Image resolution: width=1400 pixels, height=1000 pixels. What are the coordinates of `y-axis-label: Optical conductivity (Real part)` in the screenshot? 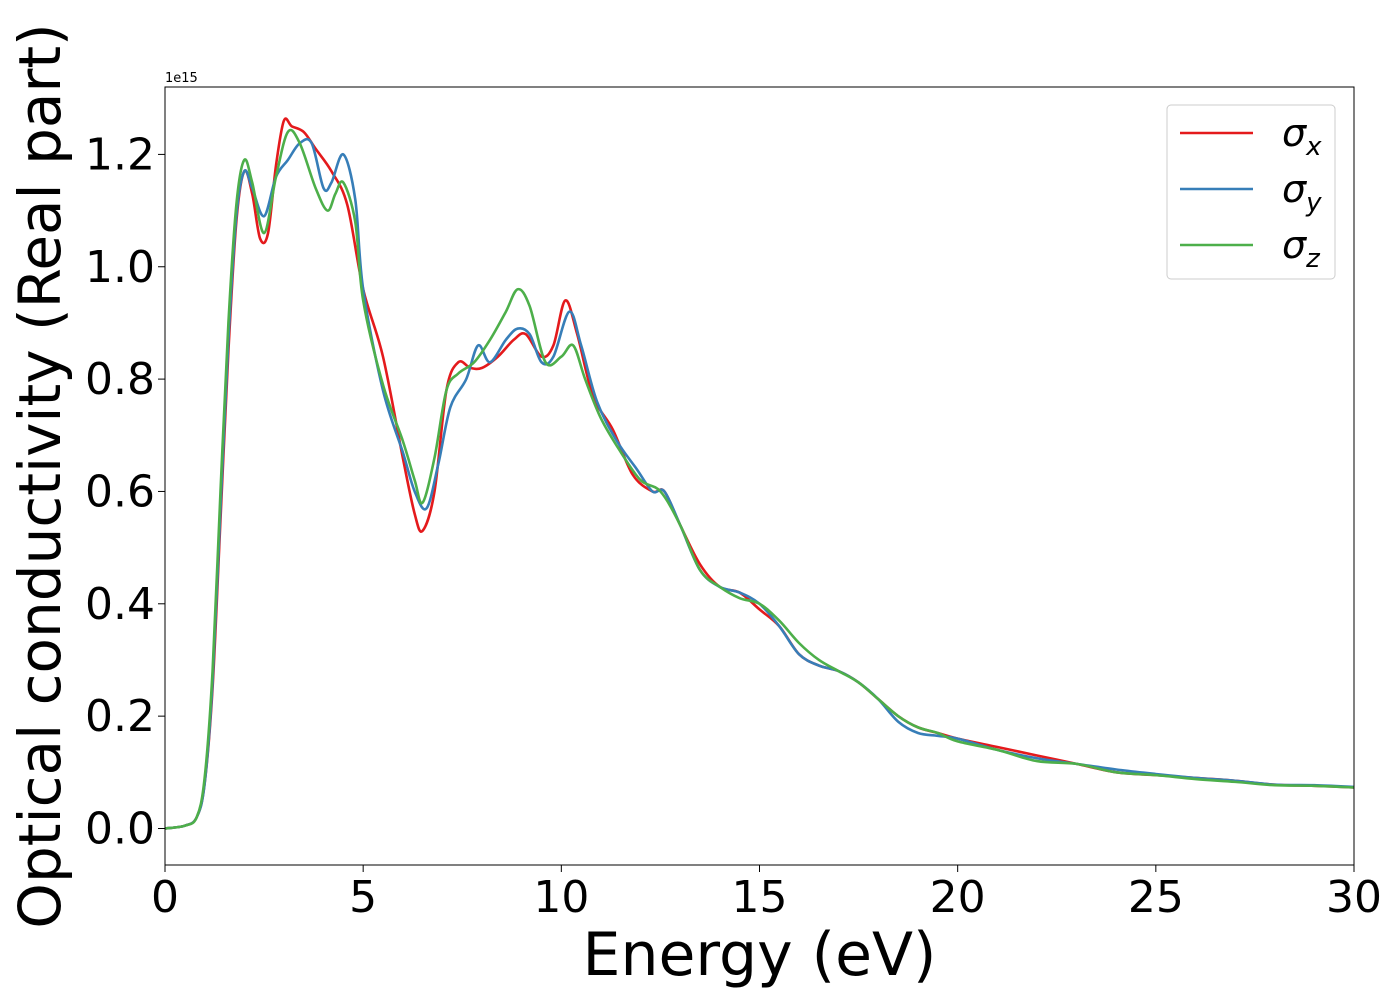 It's located at (40, 475).